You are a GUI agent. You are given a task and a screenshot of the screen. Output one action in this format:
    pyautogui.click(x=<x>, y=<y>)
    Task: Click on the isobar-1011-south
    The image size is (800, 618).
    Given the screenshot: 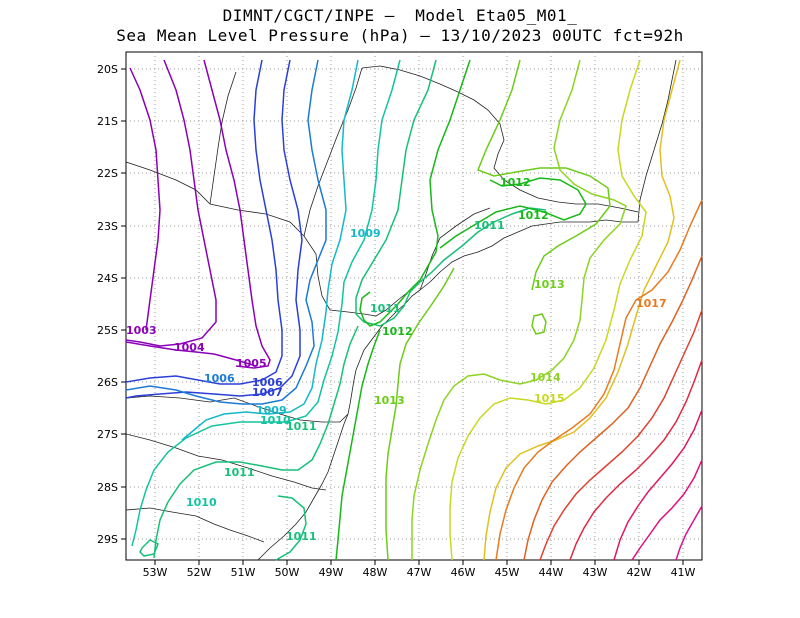 What is the action you would take?
    pyautogui.click(x=256, y=442)
    